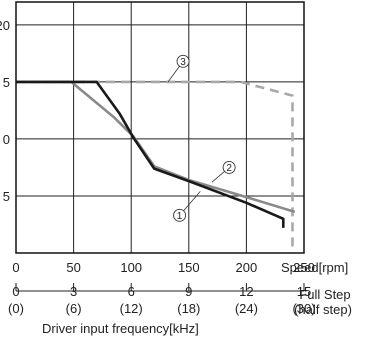 Image resolution: width=365 pixels, height=341 pixels. Describe the element at coordinates (188, 291) in the screenshot. I see `full-step-tick-label: 9` at that location.